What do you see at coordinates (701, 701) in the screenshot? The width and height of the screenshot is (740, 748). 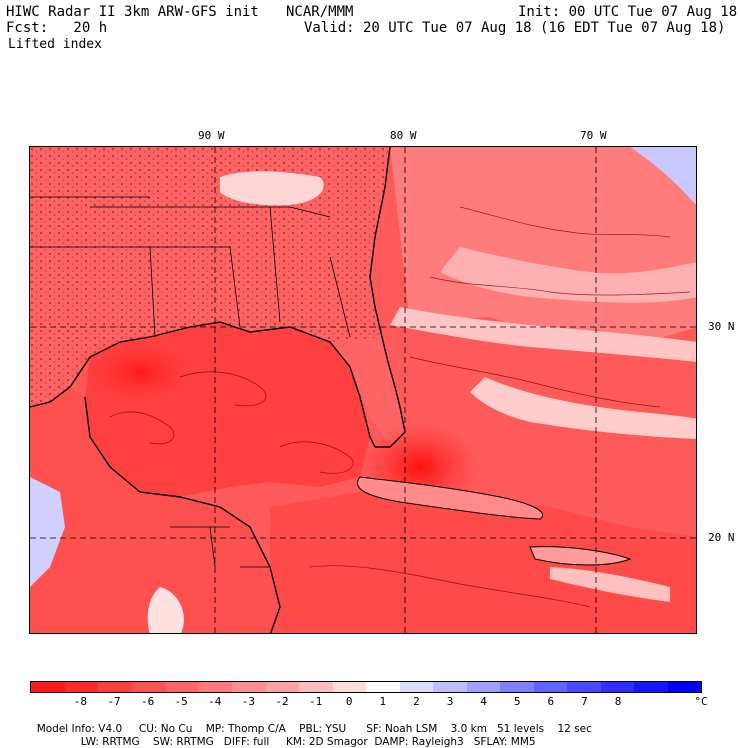 I see `colorbar-unit: °C` at bounding box center [701, 701].